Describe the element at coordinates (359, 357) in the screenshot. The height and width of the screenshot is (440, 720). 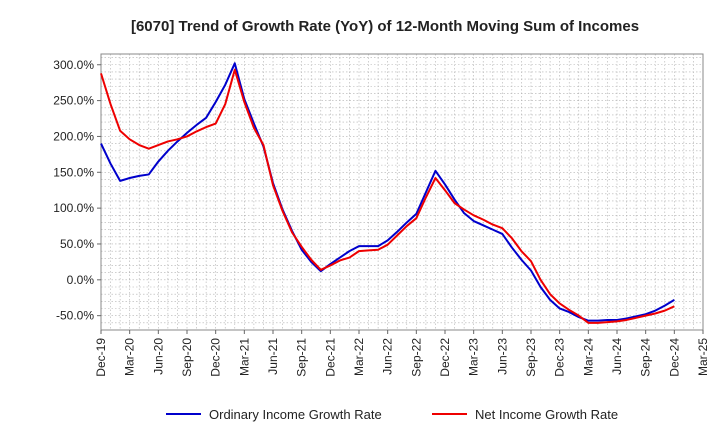
I see `x-tick-label: Mar-22` at that location.